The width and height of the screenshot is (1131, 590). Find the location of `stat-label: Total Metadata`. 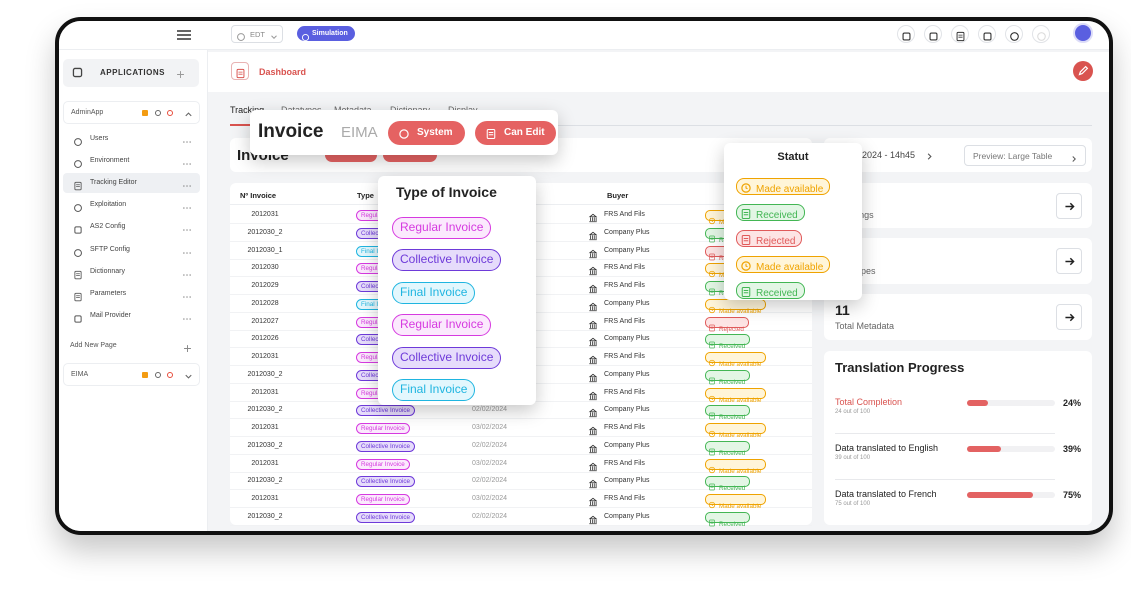

stat-label: Total Metadata is located at coordinates (865, 326).